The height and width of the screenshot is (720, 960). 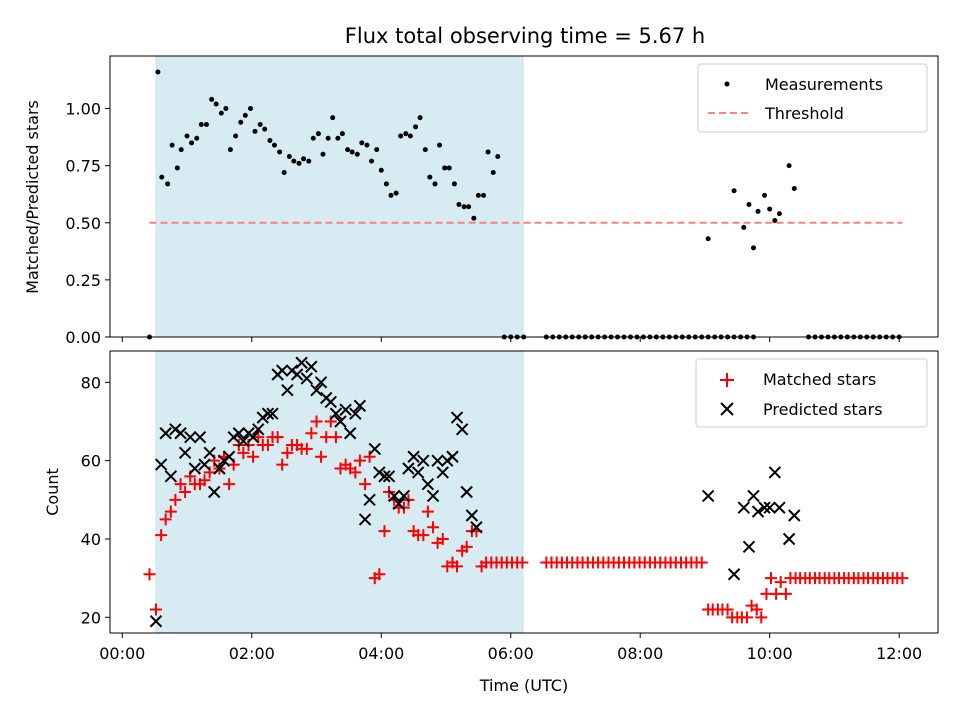 What do you see at coordinates (823, 409) in the screenshot?
I see `legend-predicted-label: Predicted stars` at bounding box center [823, 409].